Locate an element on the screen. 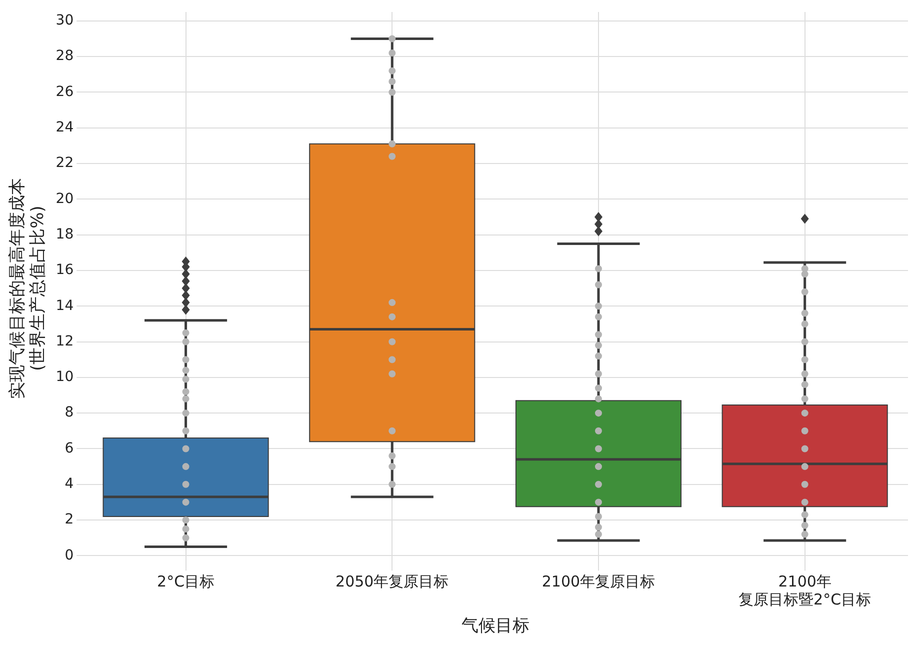 This screenshot has height=647, width=914. y-tick-label: 12 is located at coordinates (65, 341).